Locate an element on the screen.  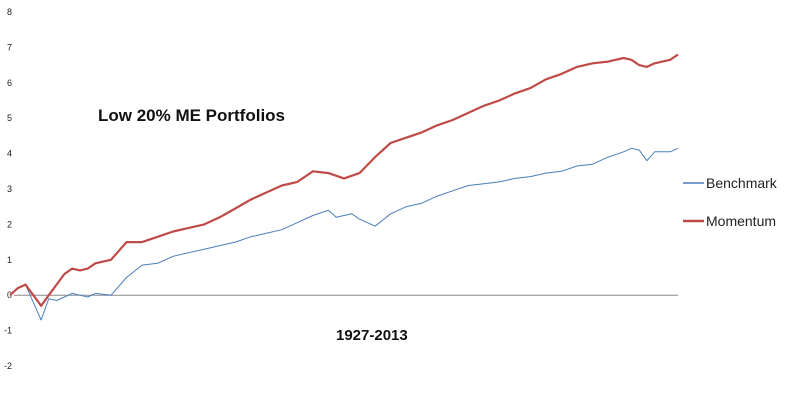
period-annotation: 1927-2013 is located at coordinates (372, 335).